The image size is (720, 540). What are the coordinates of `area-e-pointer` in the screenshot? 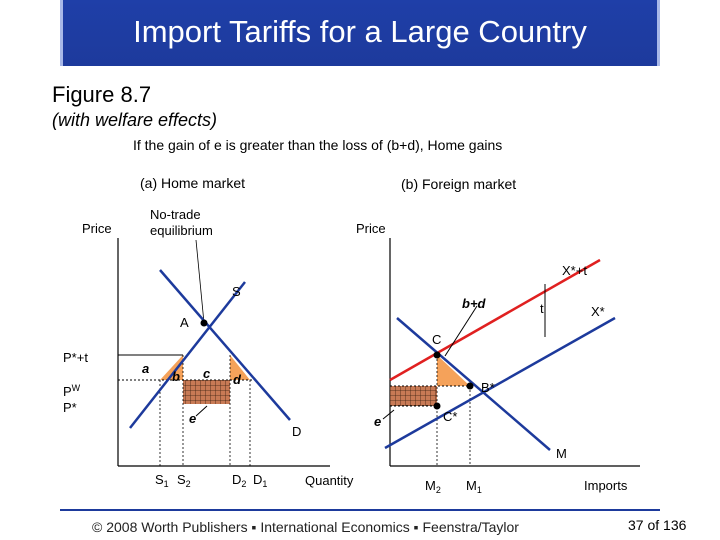 It's located at (201, 411).